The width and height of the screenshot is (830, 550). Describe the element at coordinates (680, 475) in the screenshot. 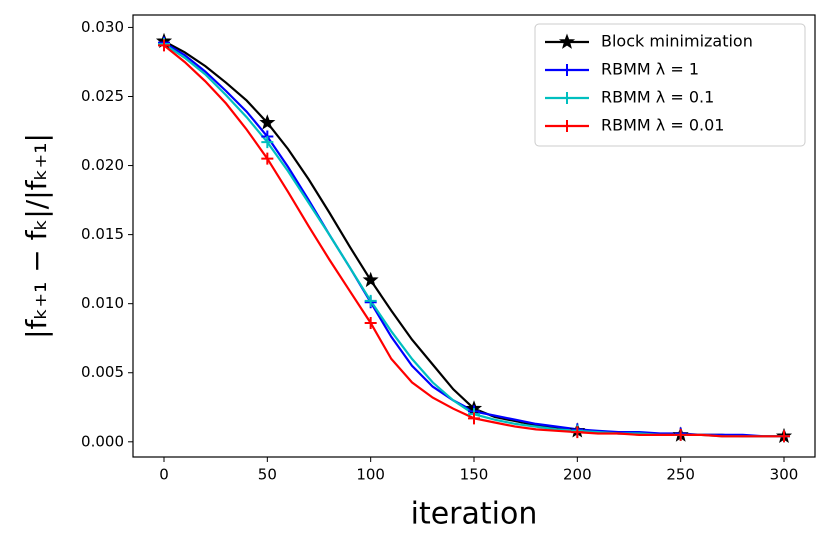

I see `x-tick-label: 250` at that location.